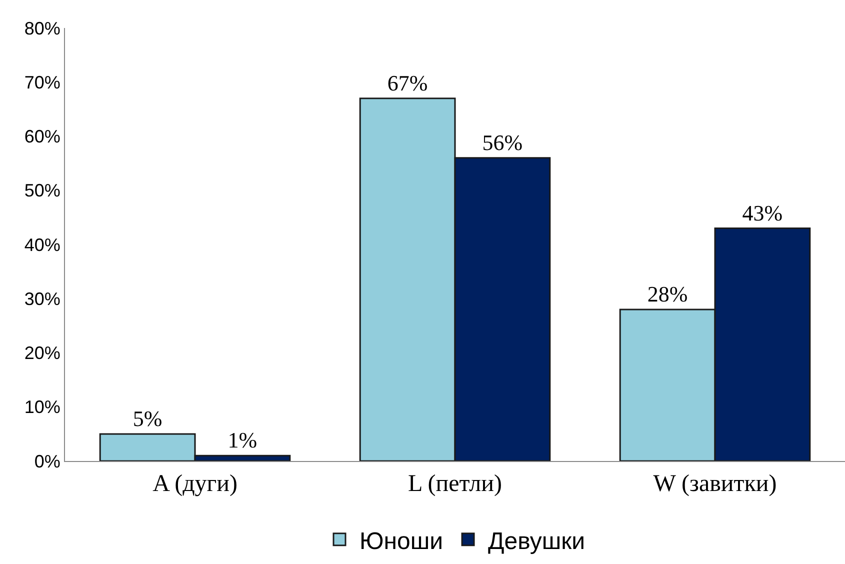 Image resolution: width=845 pixels, height=564 pixels. What do you see at coordinates (42, 28) in the screenshot?
I see `y-tick-label: 80%` at bounding box center [42, 28].